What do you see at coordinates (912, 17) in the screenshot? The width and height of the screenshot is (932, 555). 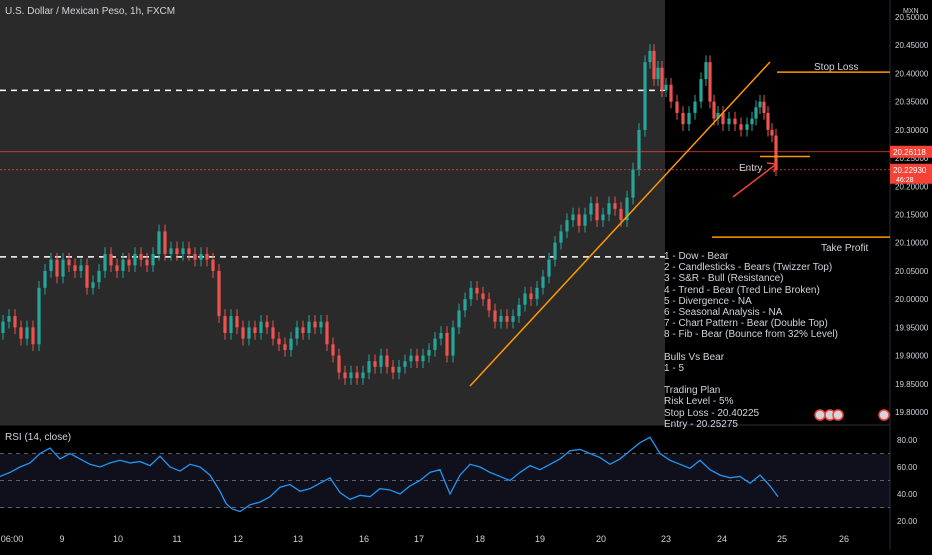 I see `price-tick-label: 20.50000` at bounding box center [912, 17].